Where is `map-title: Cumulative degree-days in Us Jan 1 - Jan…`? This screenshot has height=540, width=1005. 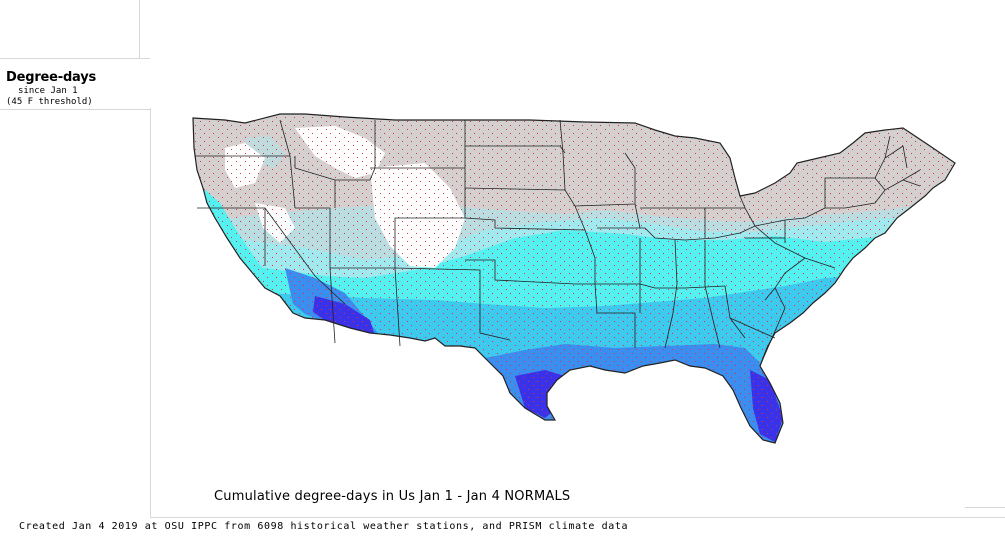
map-title: Cumulative degree-days in Us Jan 1 - Jan… is located at coordinates (392, 496).